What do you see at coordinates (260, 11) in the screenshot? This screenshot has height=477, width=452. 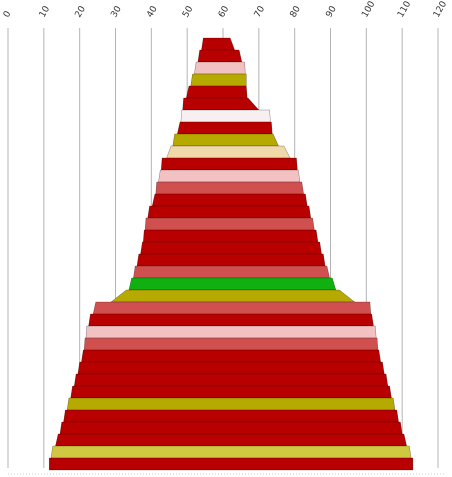 I see `x-tick-label: 70` at bounding box center [260, 11].